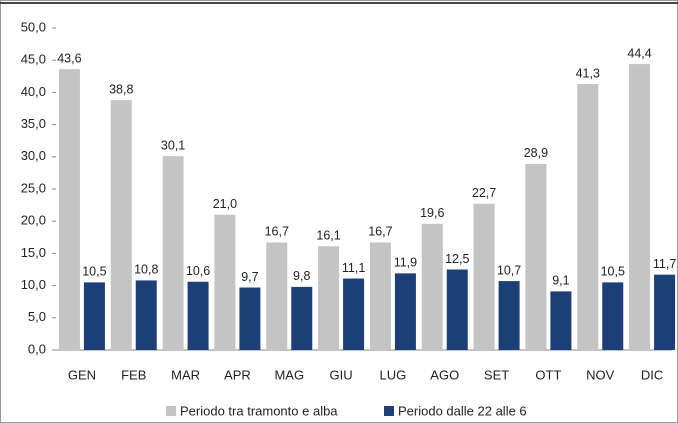 This screenshot has height=423, width=678. What do you see at coordinates (444, 374) in the screenshot?
I see `x-tick-label: AGO` at bounding box center [444, 374].